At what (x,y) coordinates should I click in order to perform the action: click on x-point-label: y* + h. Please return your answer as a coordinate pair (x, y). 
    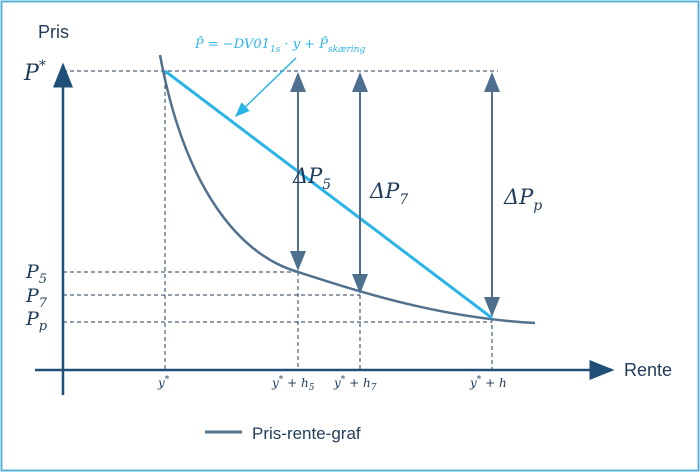
    Looking at the image, I should click on (488, 382).